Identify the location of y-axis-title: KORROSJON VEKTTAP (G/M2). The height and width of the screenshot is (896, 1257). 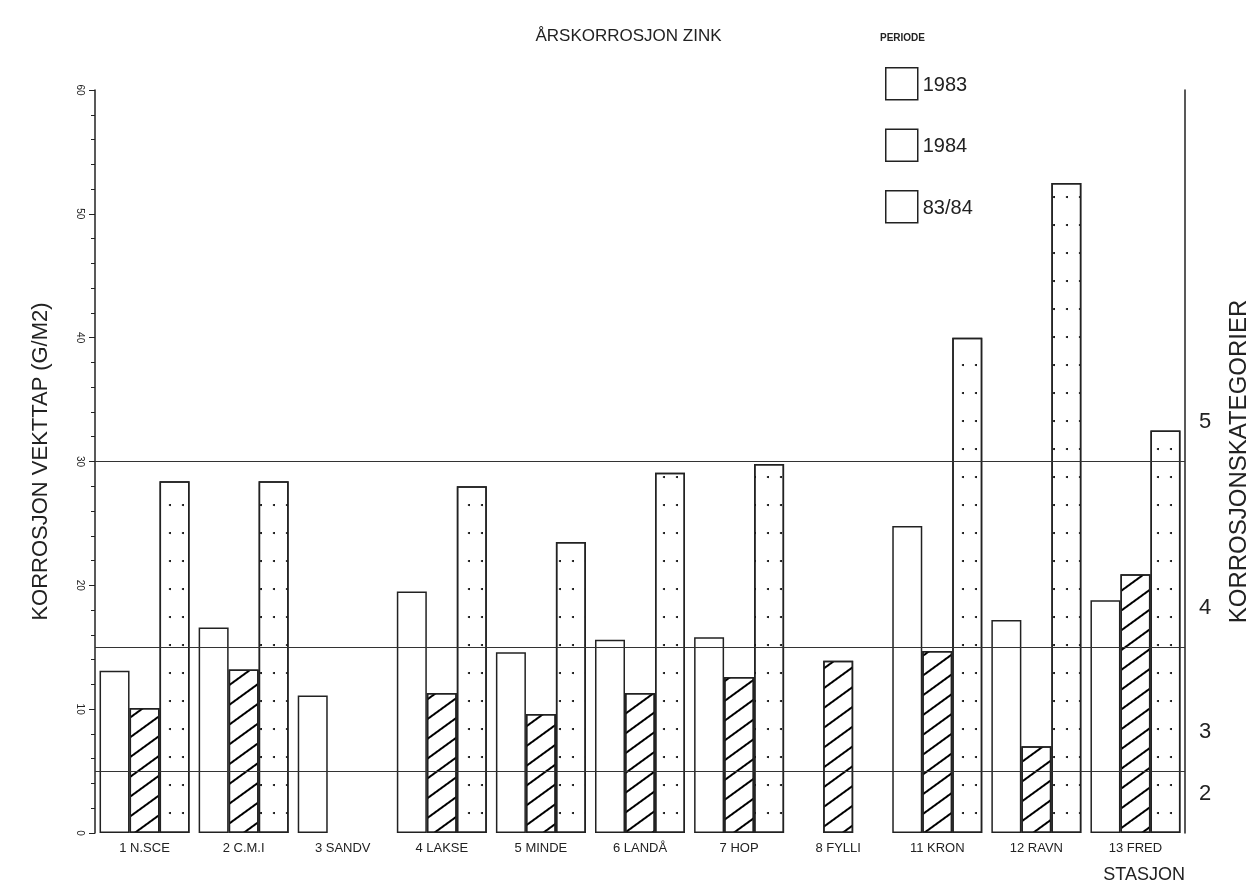
(39, 461).